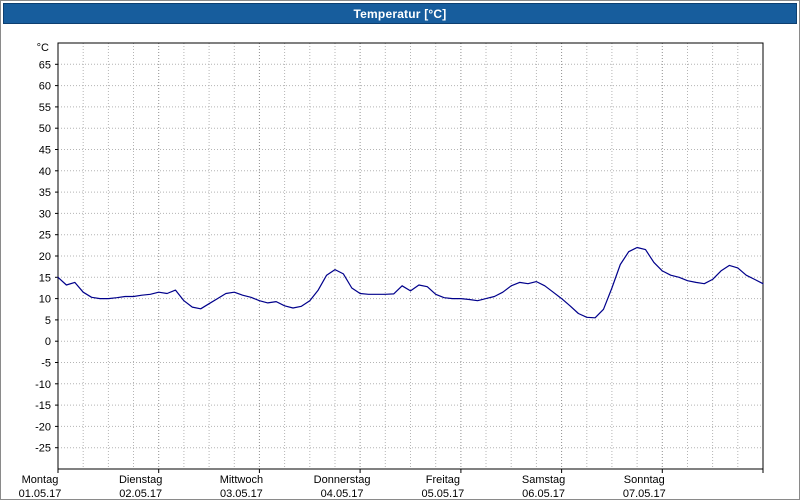 The height and width of the screenshot is (500, 800). Describe the element at coordinates (45, 65) in the screenshot. I see `y-axis-tick-label: 65` at that location.